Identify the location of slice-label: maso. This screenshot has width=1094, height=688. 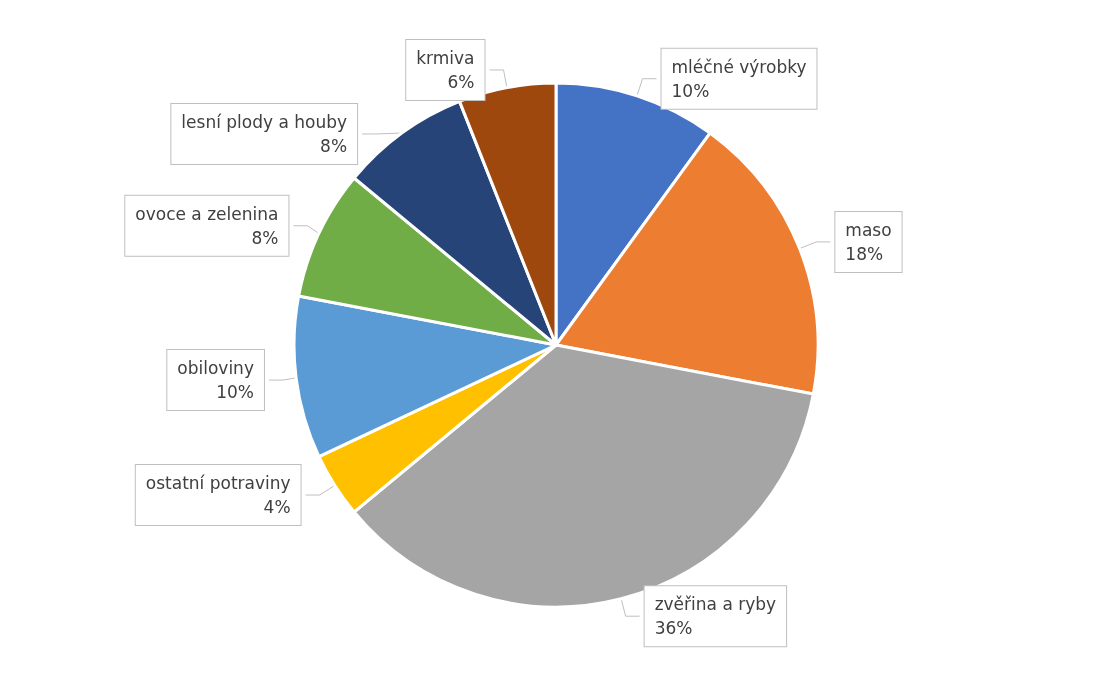
(868, 229).